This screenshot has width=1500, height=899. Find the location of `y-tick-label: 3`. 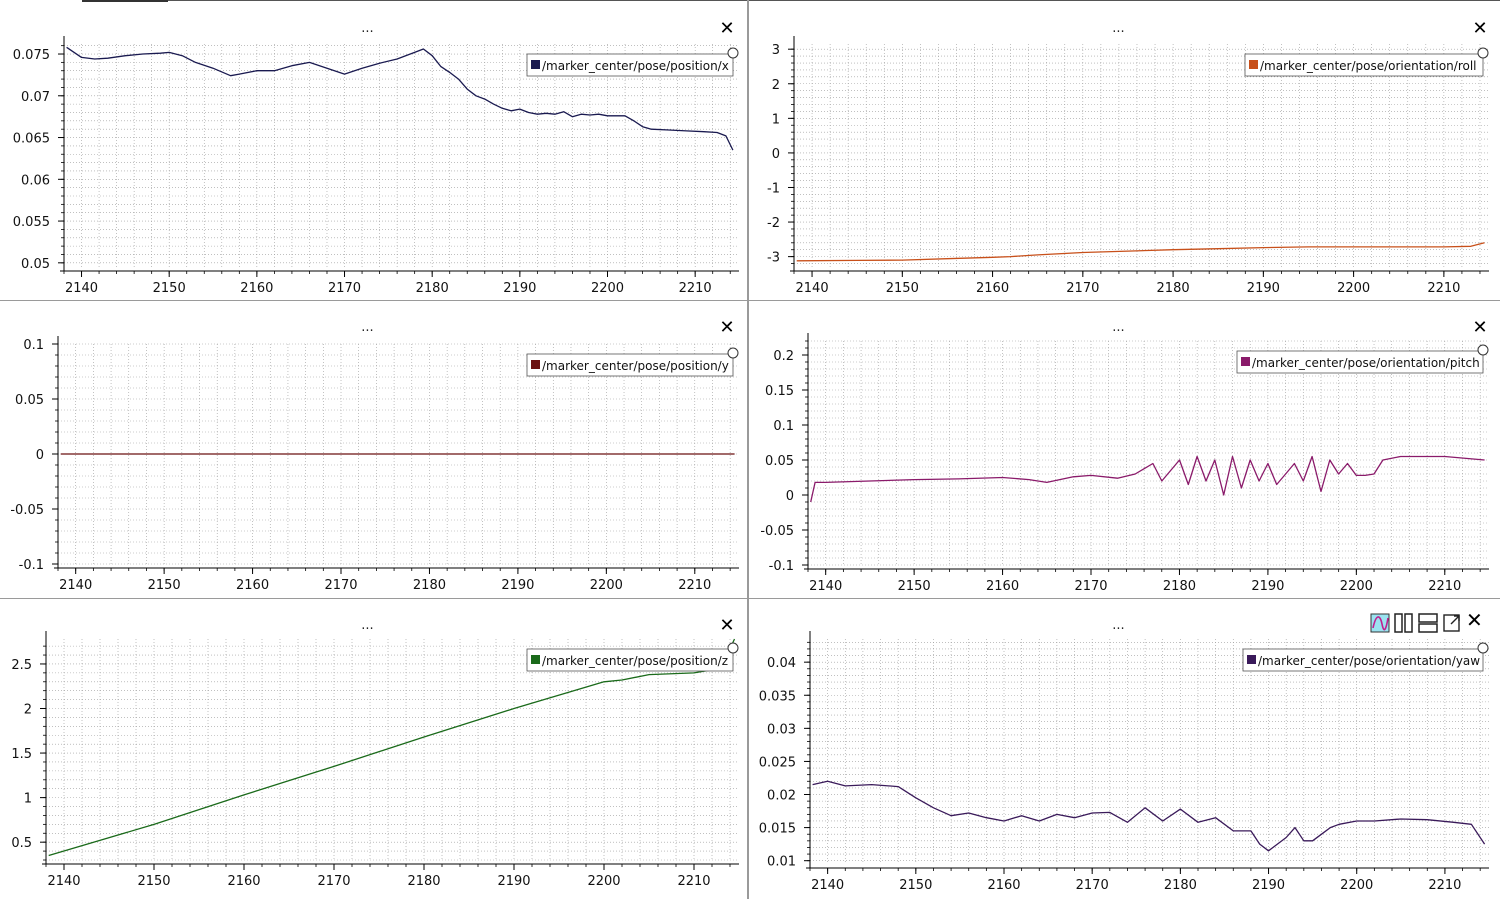

y-tick-label: 3 is located at coordinates (776, 50).